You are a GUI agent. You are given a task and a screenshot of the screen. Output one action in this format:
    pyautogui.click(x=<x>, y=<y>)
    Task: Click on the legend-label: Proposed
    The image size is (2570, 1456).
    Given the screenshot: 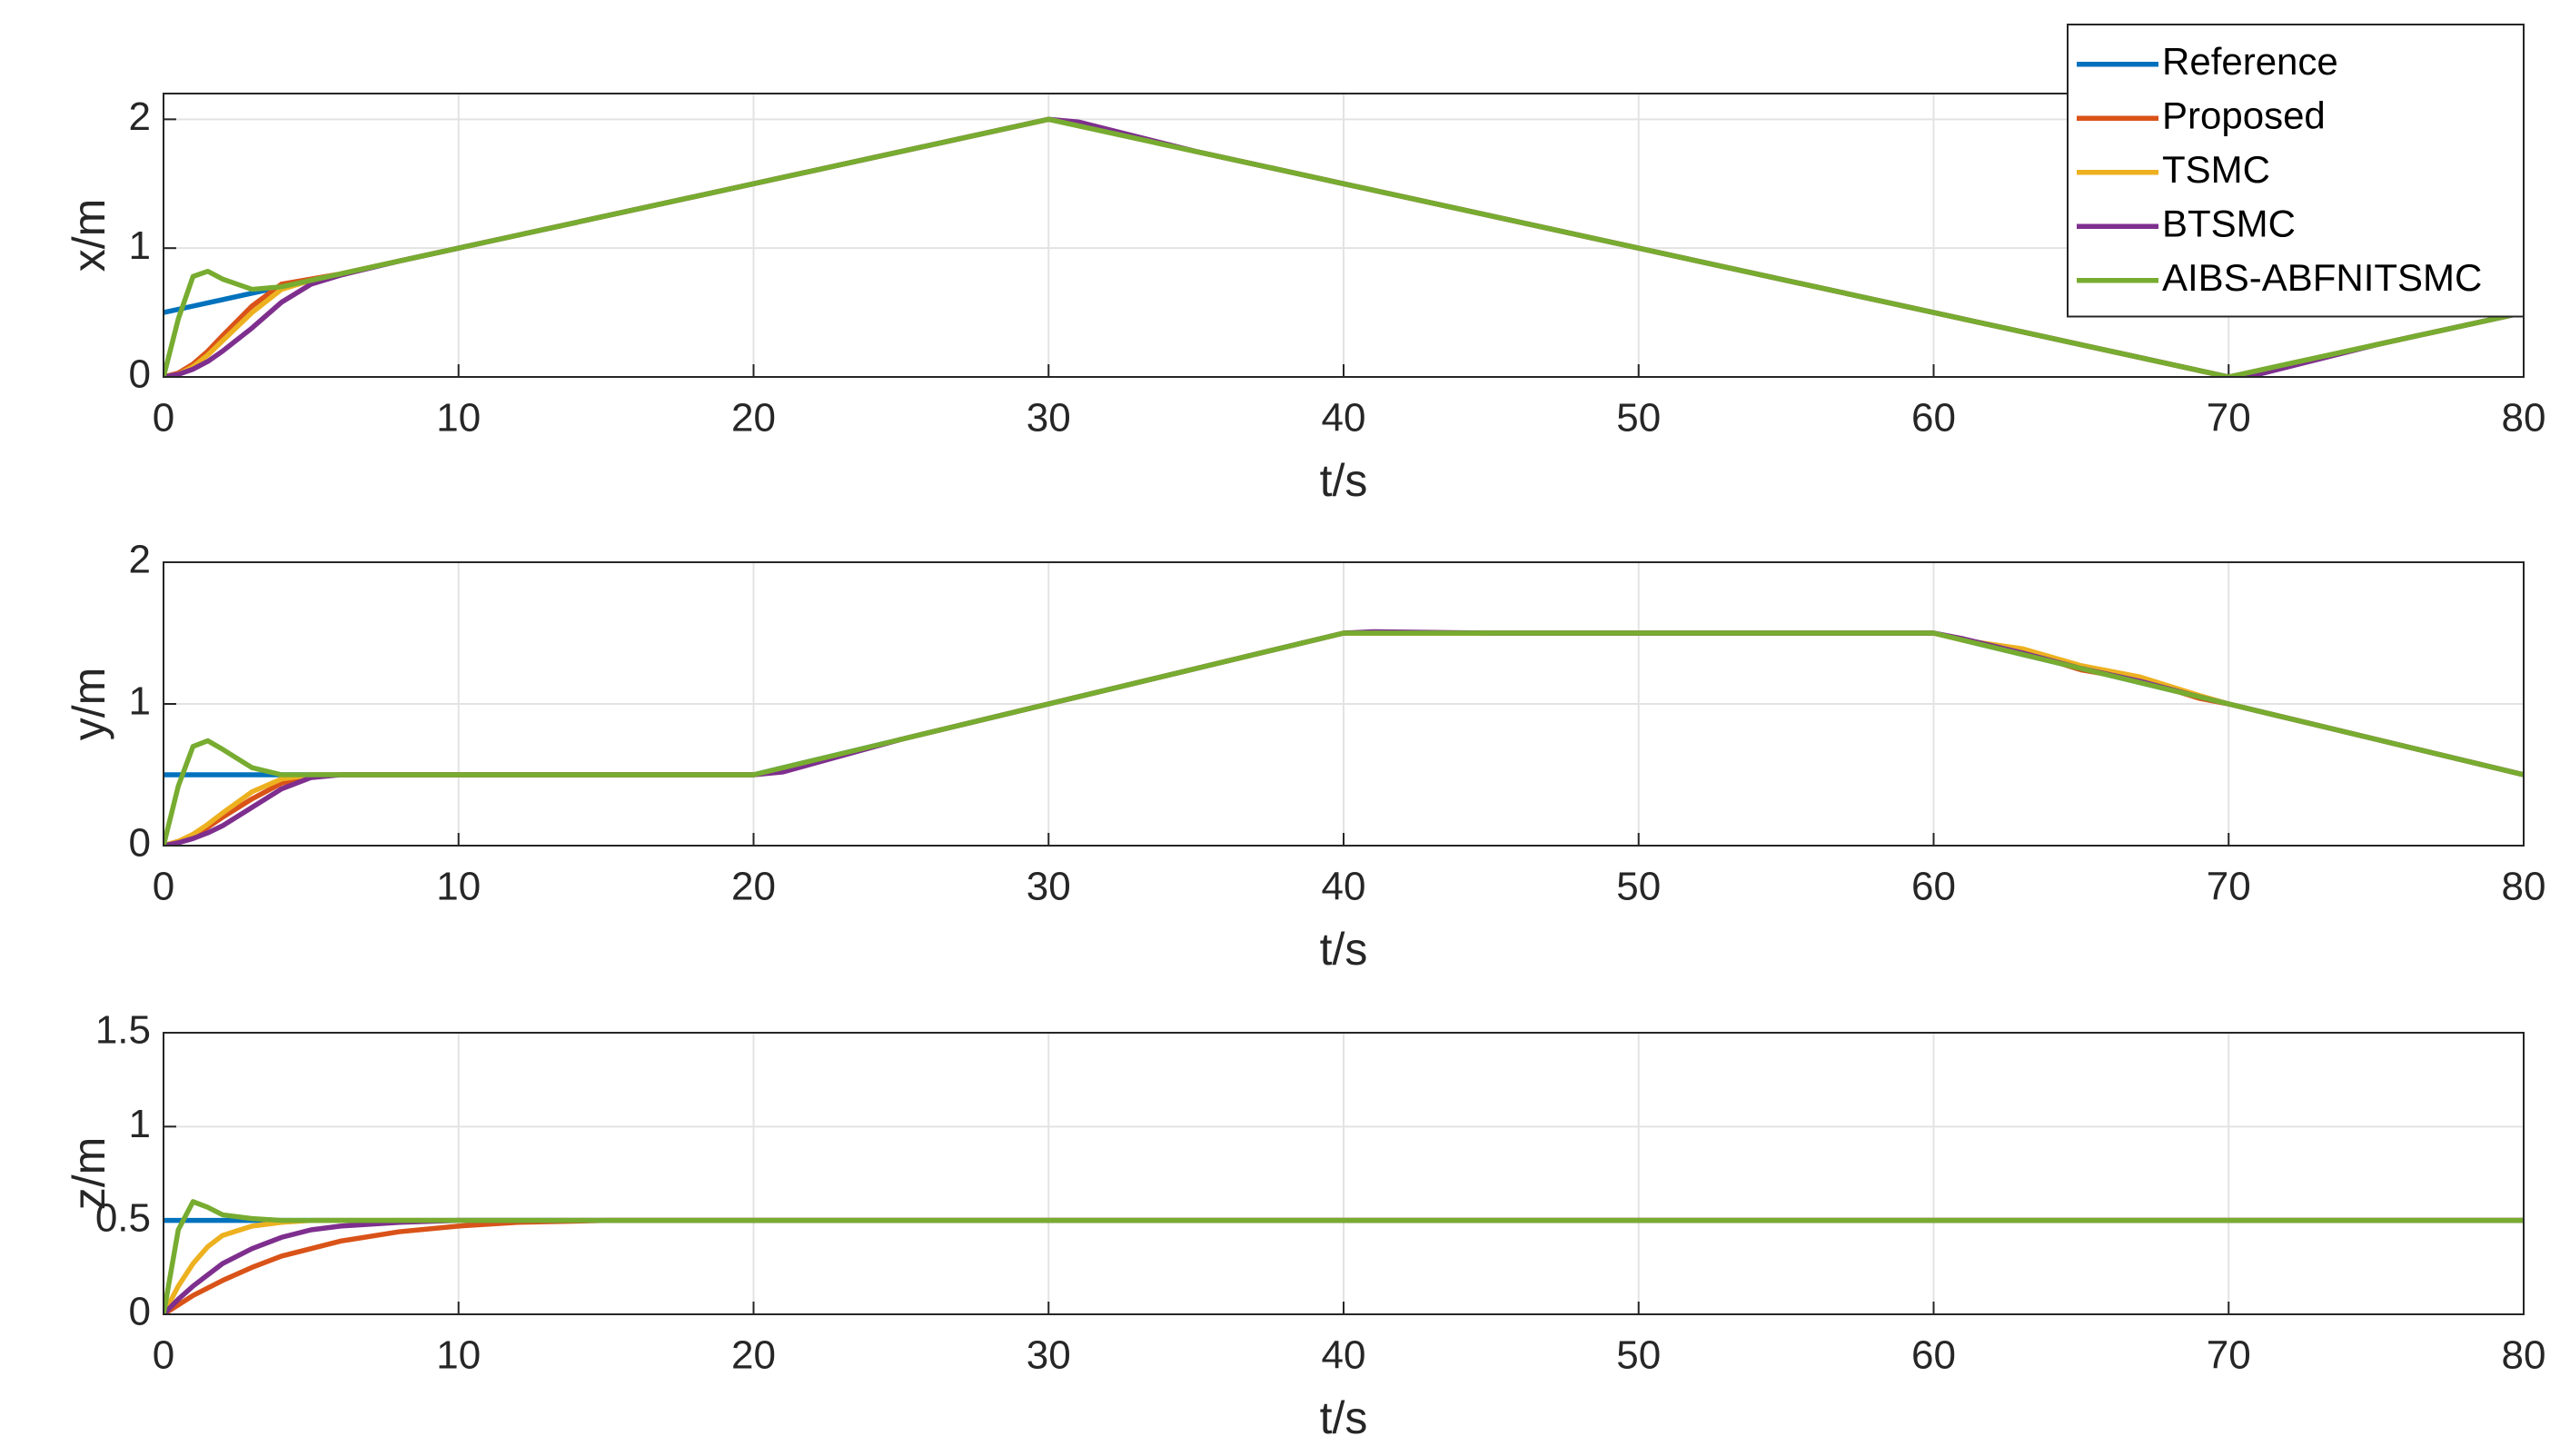 What is the action you would take?
    pyautogui.click(x=2244, y=115)
    